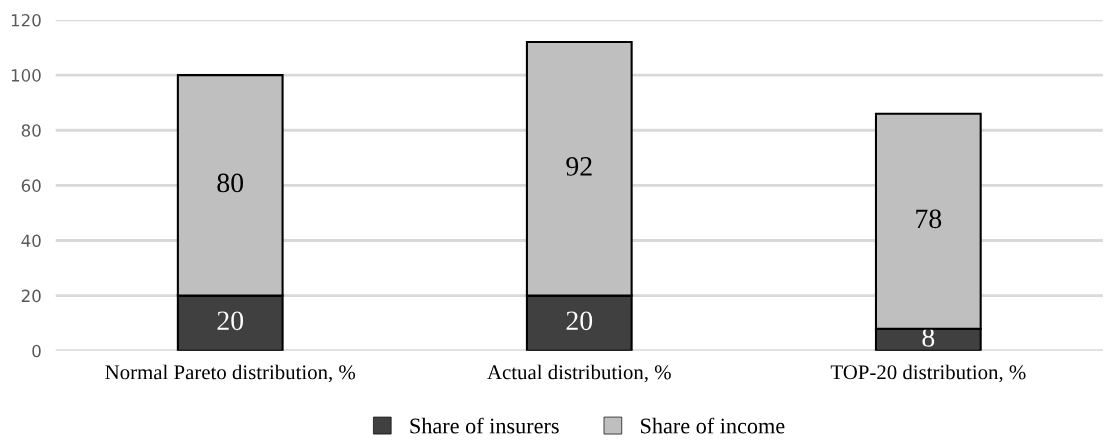 The width and height of the screenshot is (1114, 444). What do you see at coordinates (230, 183) in the screenshot?
I see `data-label: 80` at bounding box center [230, 183].